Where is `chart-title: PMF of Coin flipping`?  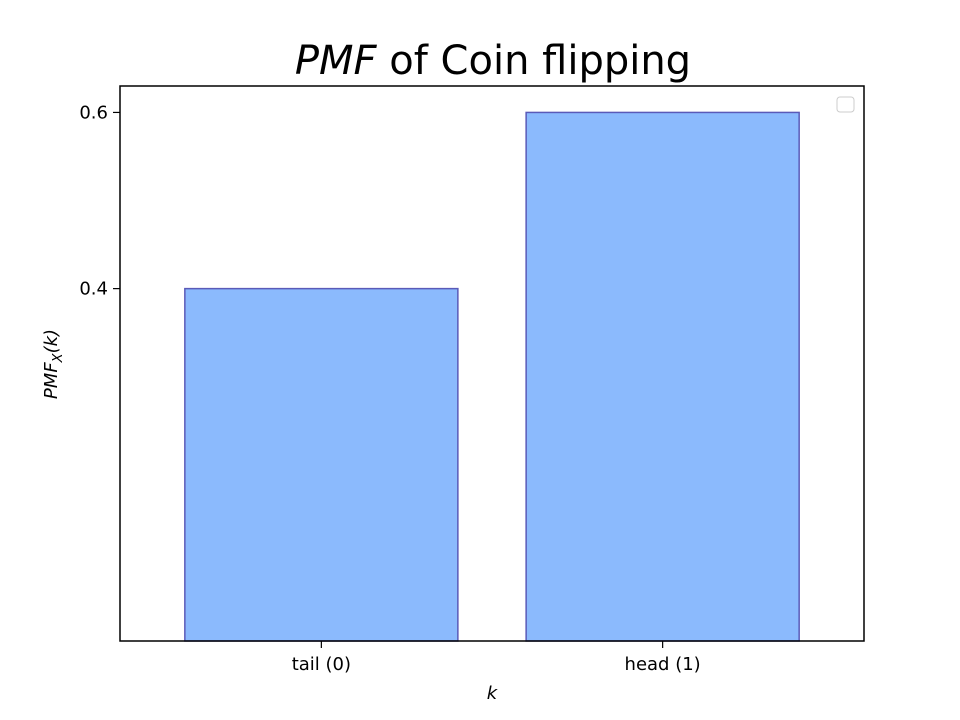
chart-title: PMF of Coin flipping is located at coordinates (493, 61).